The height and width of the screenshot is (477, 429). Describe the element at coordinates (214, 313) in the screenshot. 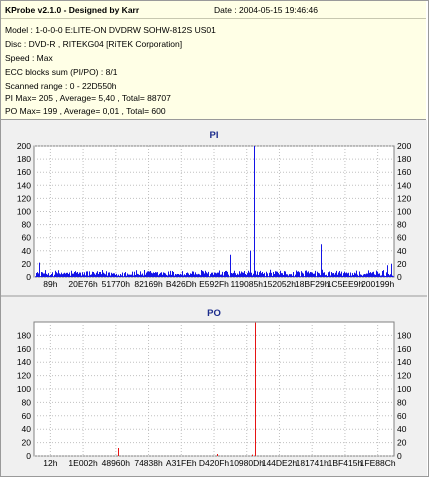

I see `po-chart-title: PO` at that location.